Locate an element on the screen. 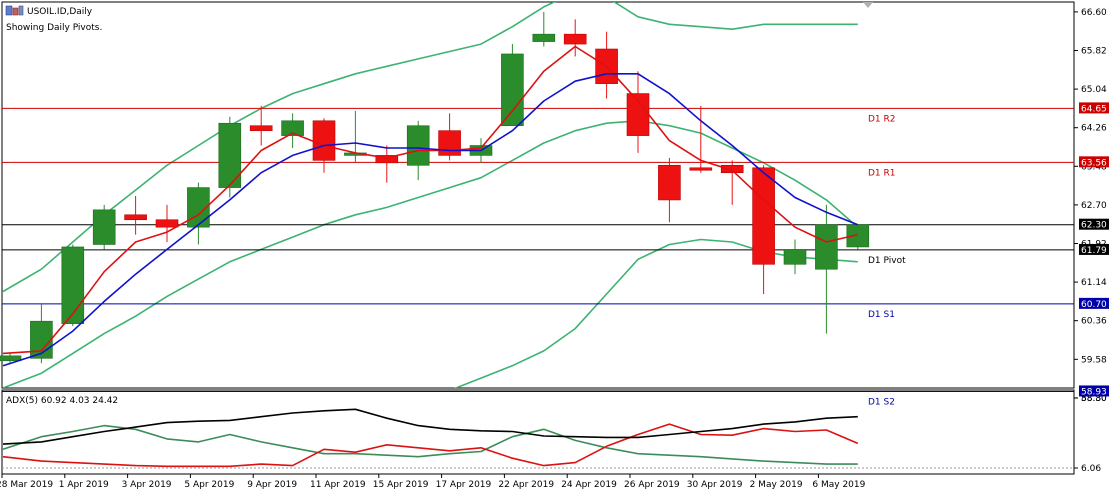 The height and width of the screenshot is (499, 1117). price-tag-label: 61.79 is located at coordinates (1094, 251).